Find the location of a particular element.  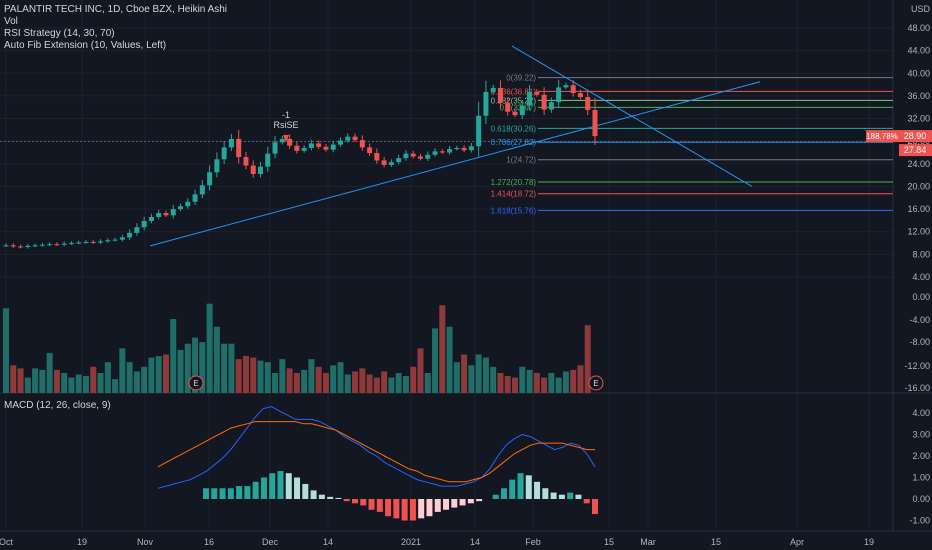

fib-label: 0.382(35.22) is located at coordinates (514, 100).